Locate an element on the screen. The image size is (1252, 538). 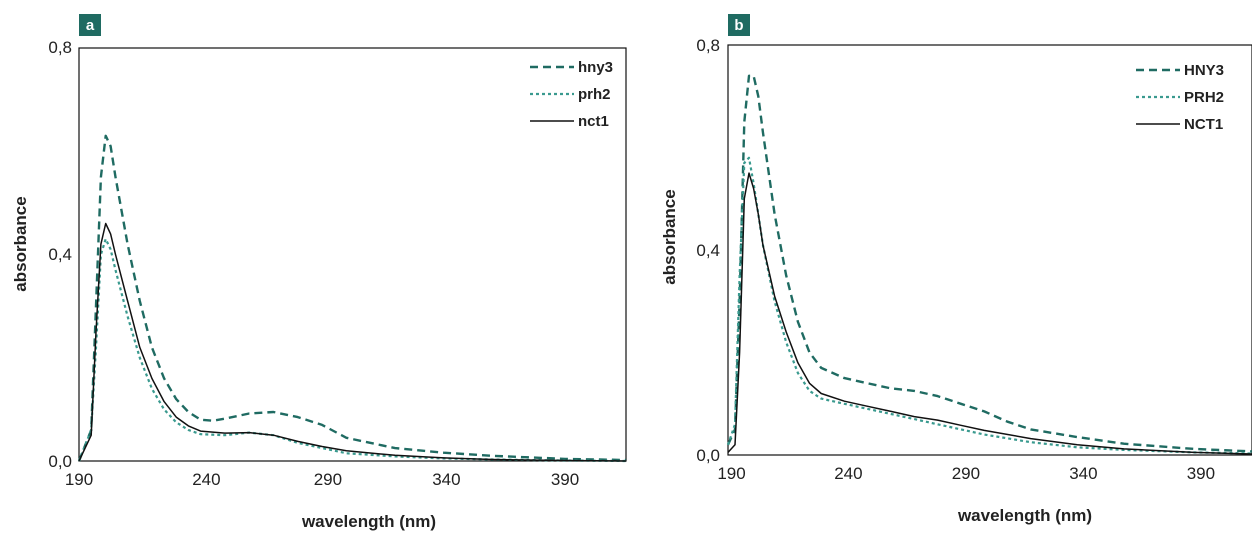
panel-a-x-tick: 240 is located at coordinates (206, 479).